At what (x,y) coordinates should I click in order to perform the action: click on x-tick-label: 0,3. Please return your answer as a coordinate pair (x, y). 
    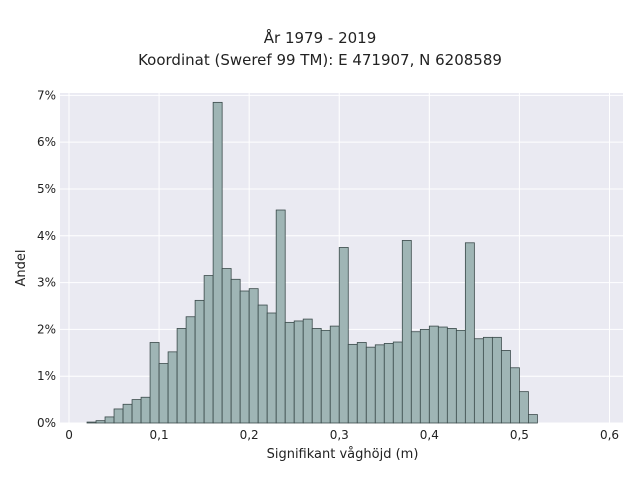
    Looking at the image, I should click on (339, 435).